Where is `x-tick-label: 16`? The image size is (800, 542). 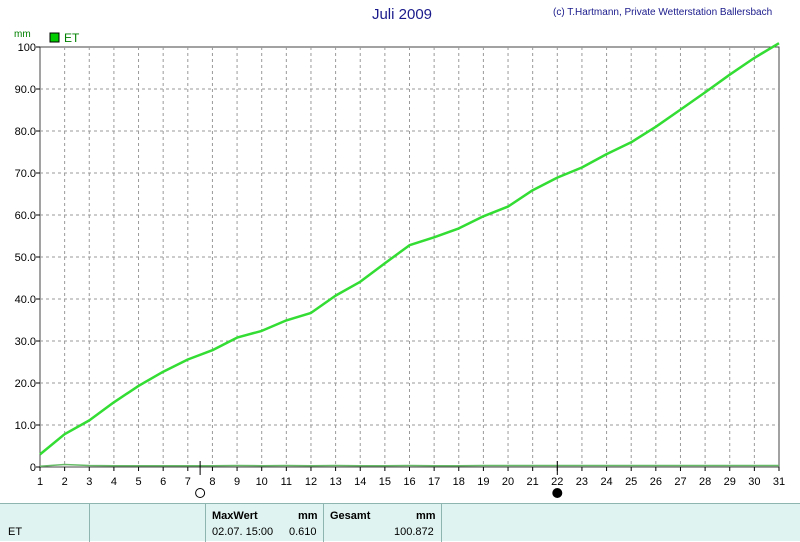
x-tick-label: 16 is located at coordinates (409, 482).